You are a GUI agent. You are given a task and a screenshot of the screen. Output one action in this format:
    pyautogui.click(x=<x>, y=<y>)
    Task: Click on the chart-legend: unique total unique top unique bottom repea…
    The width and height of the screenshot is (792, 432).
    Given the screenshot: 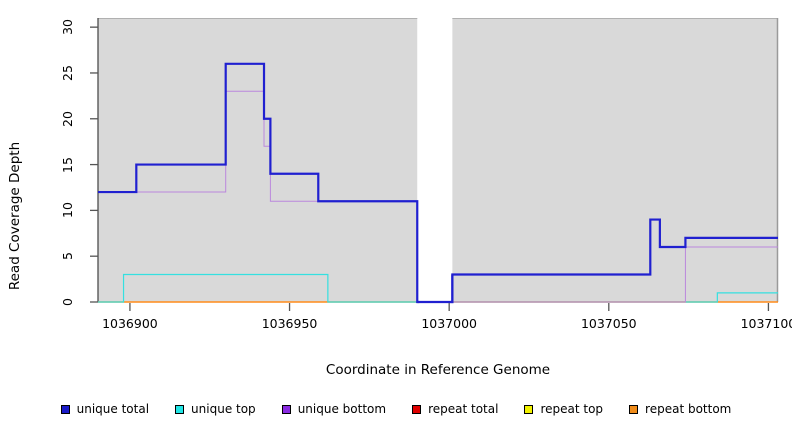 What is the action you would take?
    pyautogui.click(x=396, y=409)
    